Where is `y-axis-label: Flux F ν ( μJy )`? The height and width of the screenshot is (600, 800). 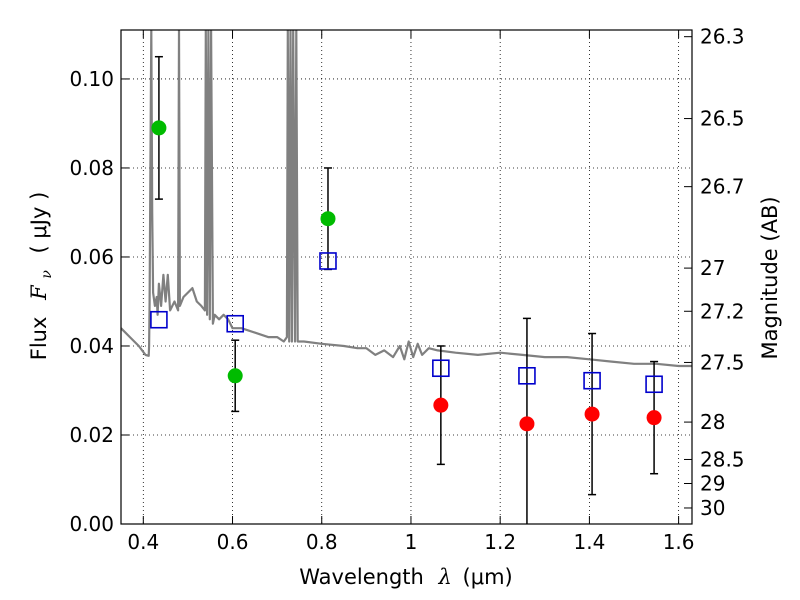
y-axis-label: Flux F ν ( μJy ) is located at coordinates (41, 276).